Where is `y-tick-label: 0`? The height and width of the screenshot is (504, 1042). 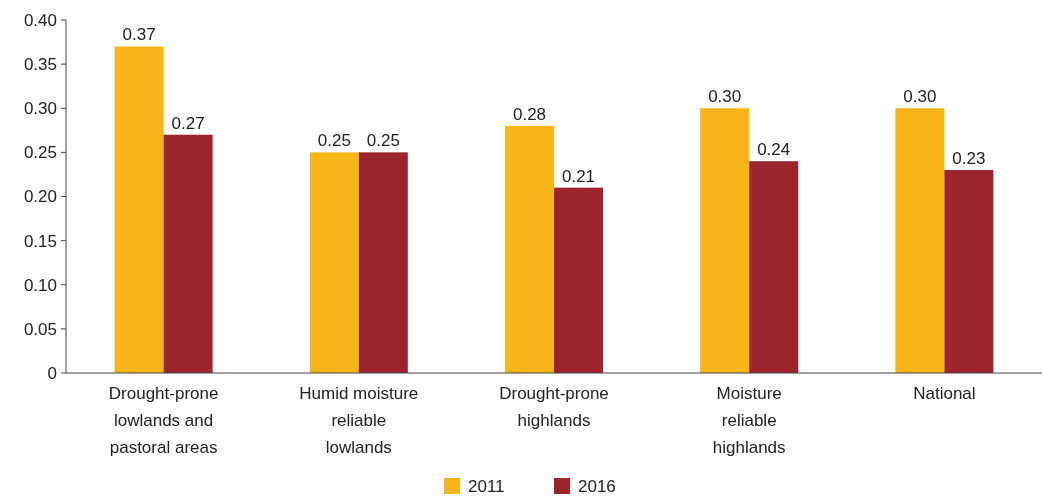 y-tick-label: 0 is located at coordinates (52, 373).